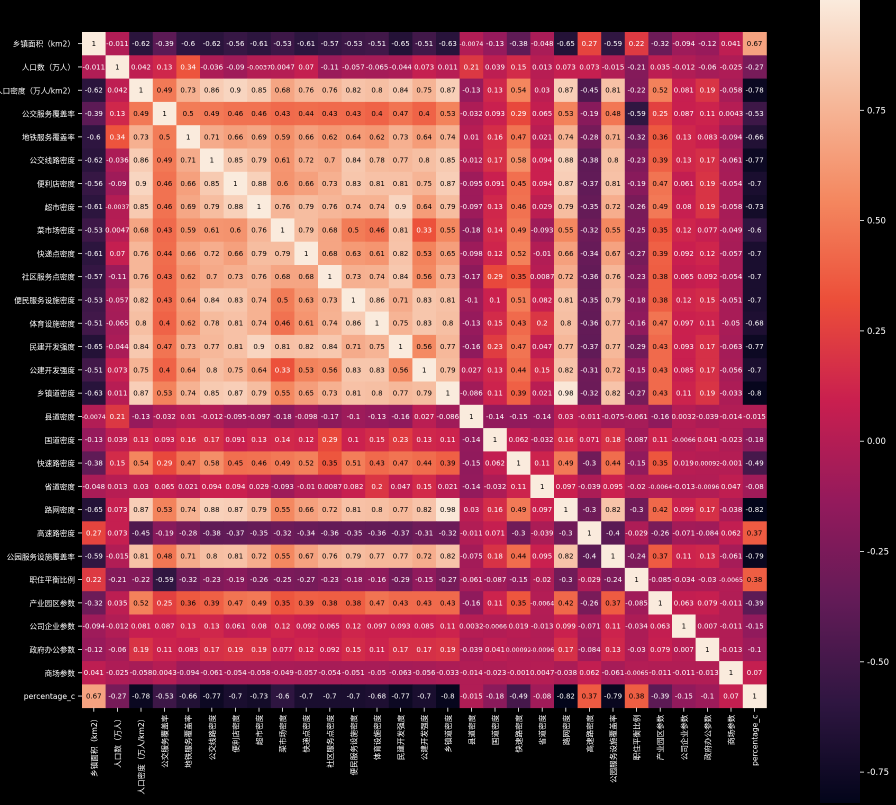  What do you see at coordinates (401, 696) in the screenshot?
I see `cell-annotation: -0.77` at bounding box center [401, 696].